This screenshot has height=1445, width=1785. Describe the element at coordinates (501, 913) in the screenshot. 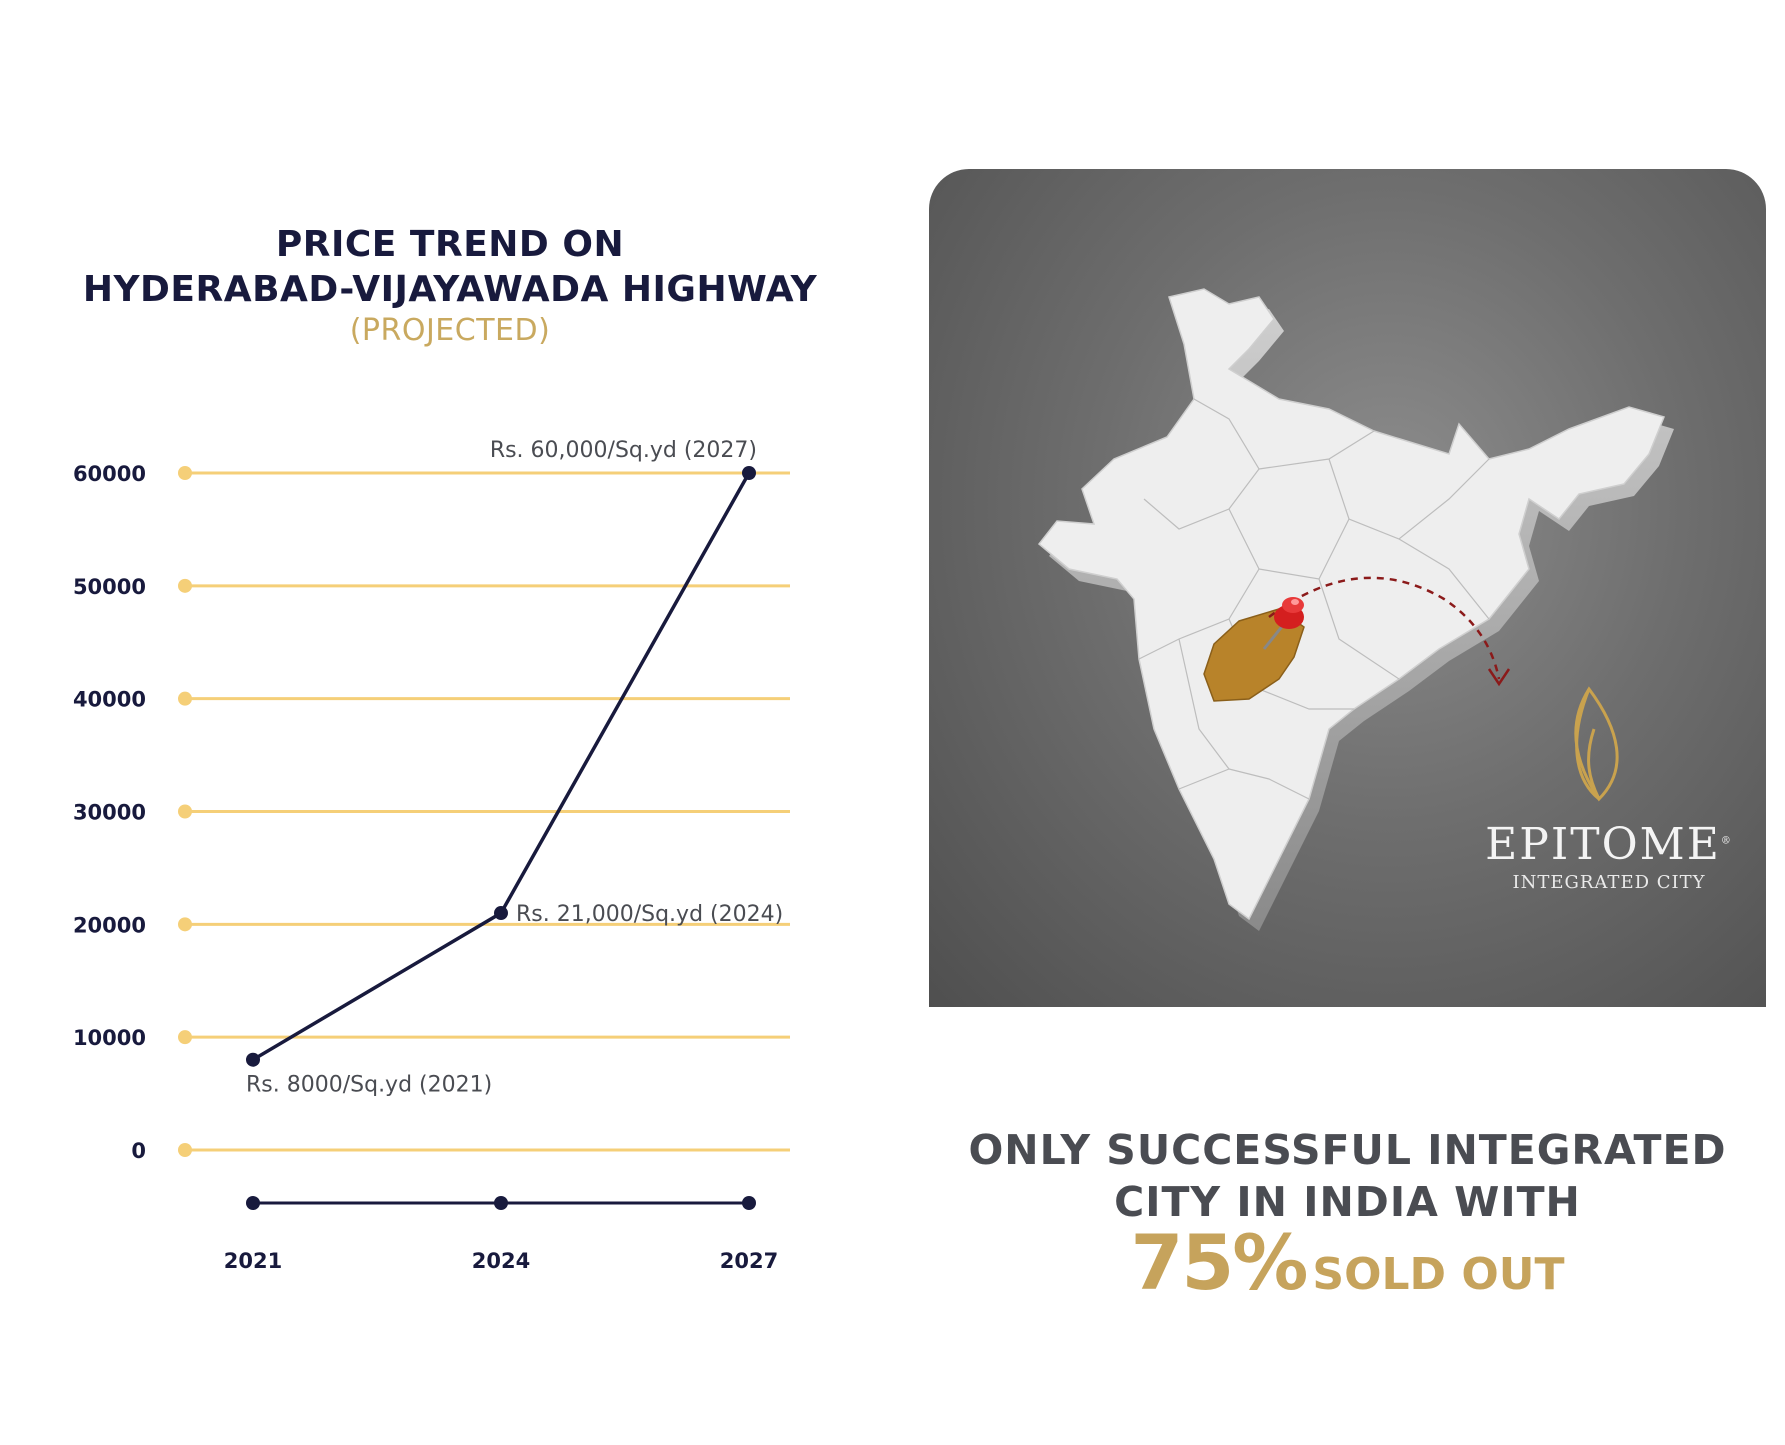

I see `data-point-2024` at that location.